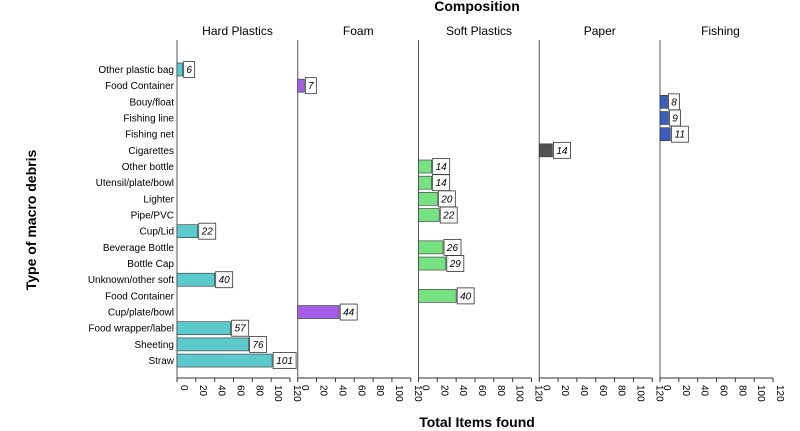  What do you see at coordinates (158, 199) in the screenshot?
I see `category-label: Lighter` at bounding box center [158, 199].